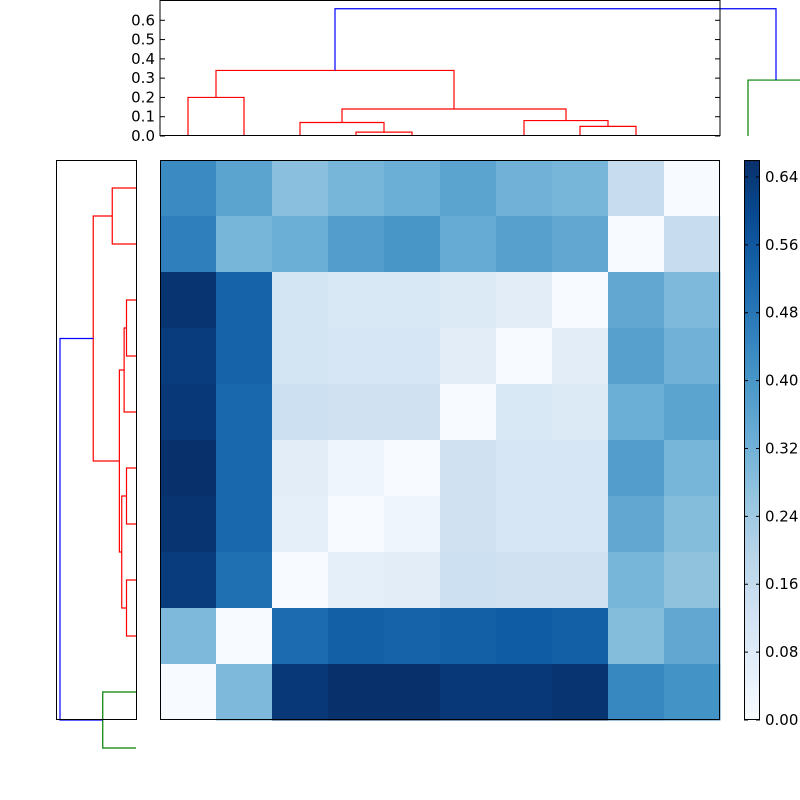  I want to click on left-dendrogram-frame, so click(96, 440).